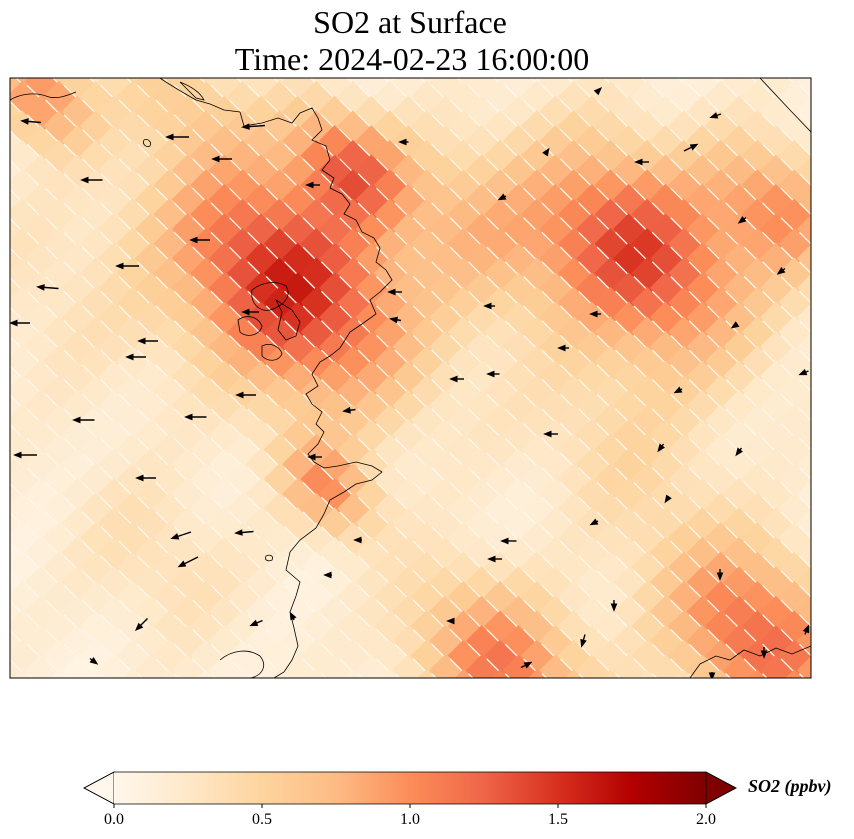  Describe the element at coordinates (785, 105) in the screenshot. I see `coastline-ne-border` at that location.